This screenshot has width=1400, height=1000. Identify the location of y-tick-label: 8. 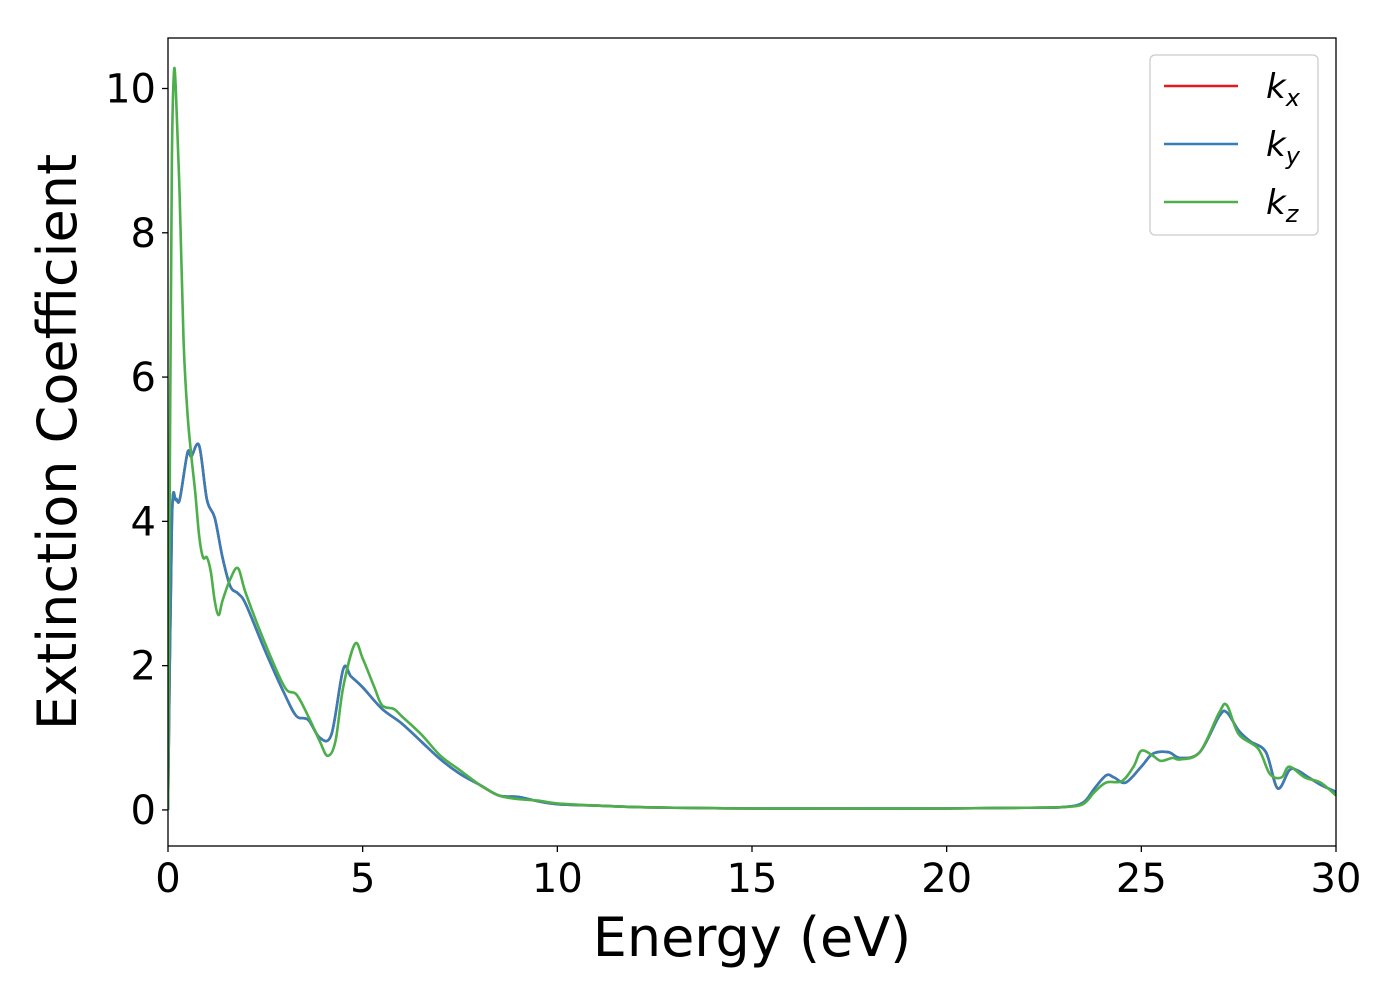
(143, 234).